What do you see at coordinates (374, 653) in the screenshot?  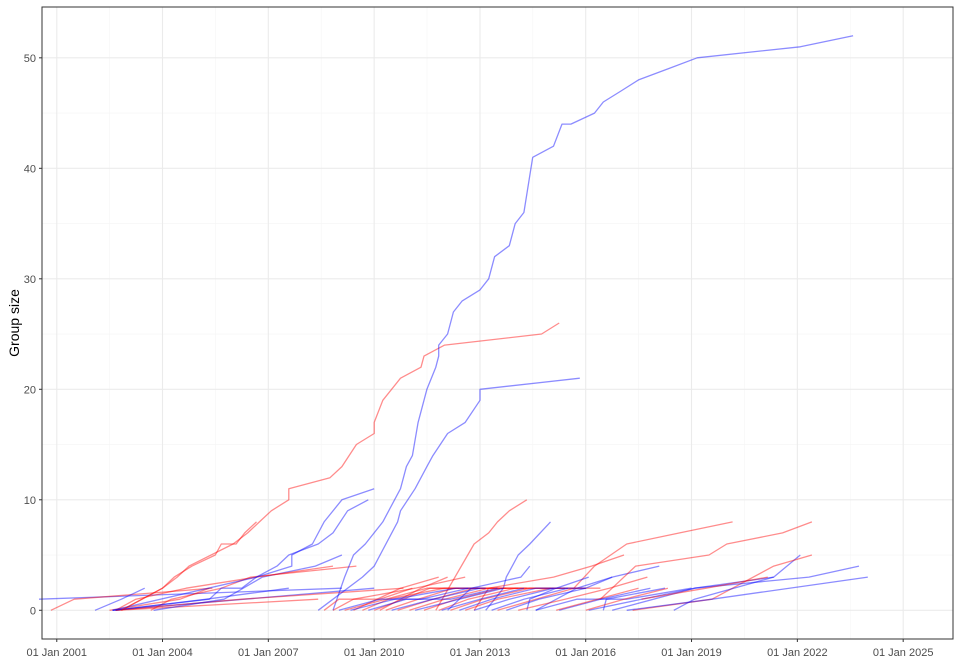 I see `x-tick-label: 01 Jan 2010` at bounding box center [374, 653].